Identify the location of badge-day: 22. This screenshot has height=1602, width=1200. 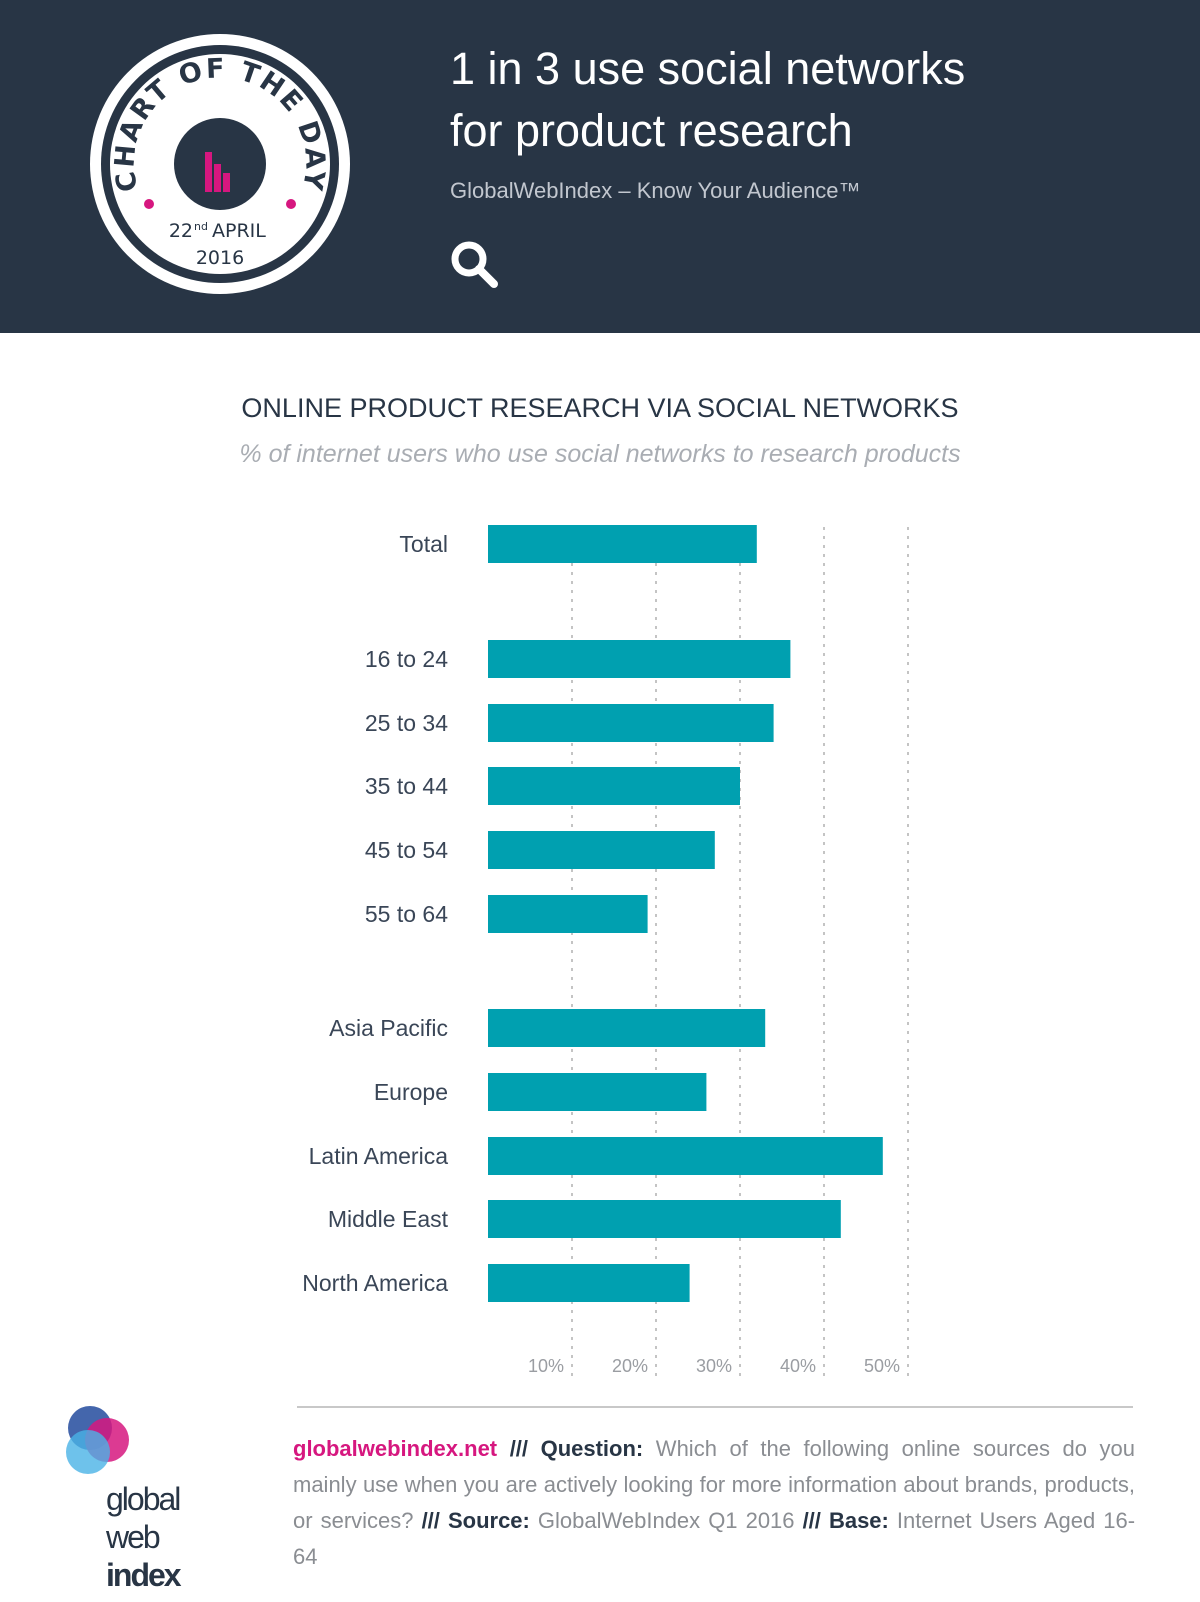
(181, 231).